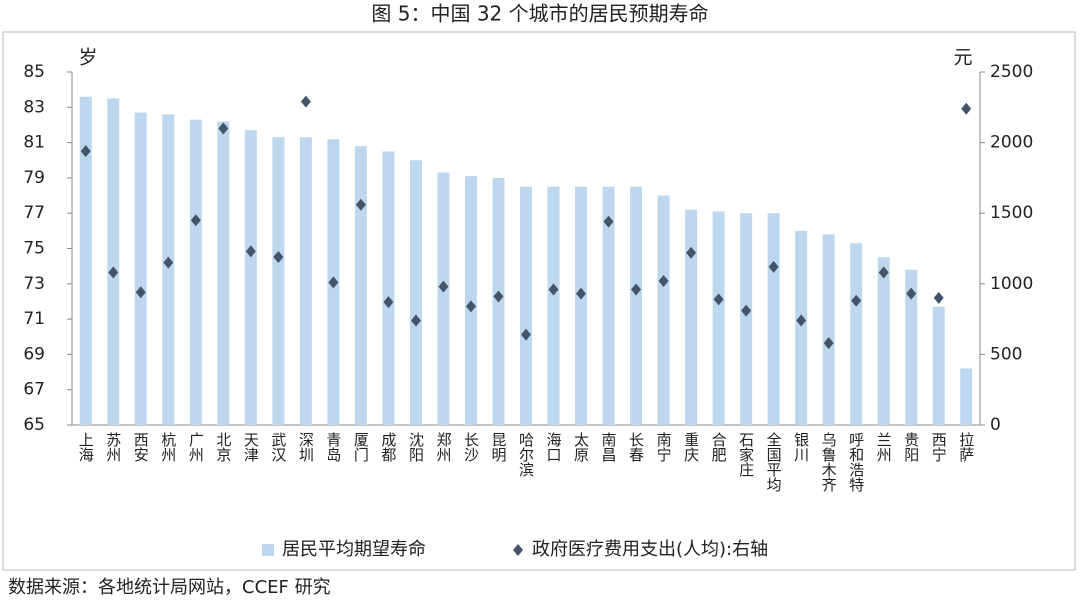  What do you see at coordinates (554, 447) in the screenshot?
I see `x-tick-label: 海口` at bounding box center [554, 447].